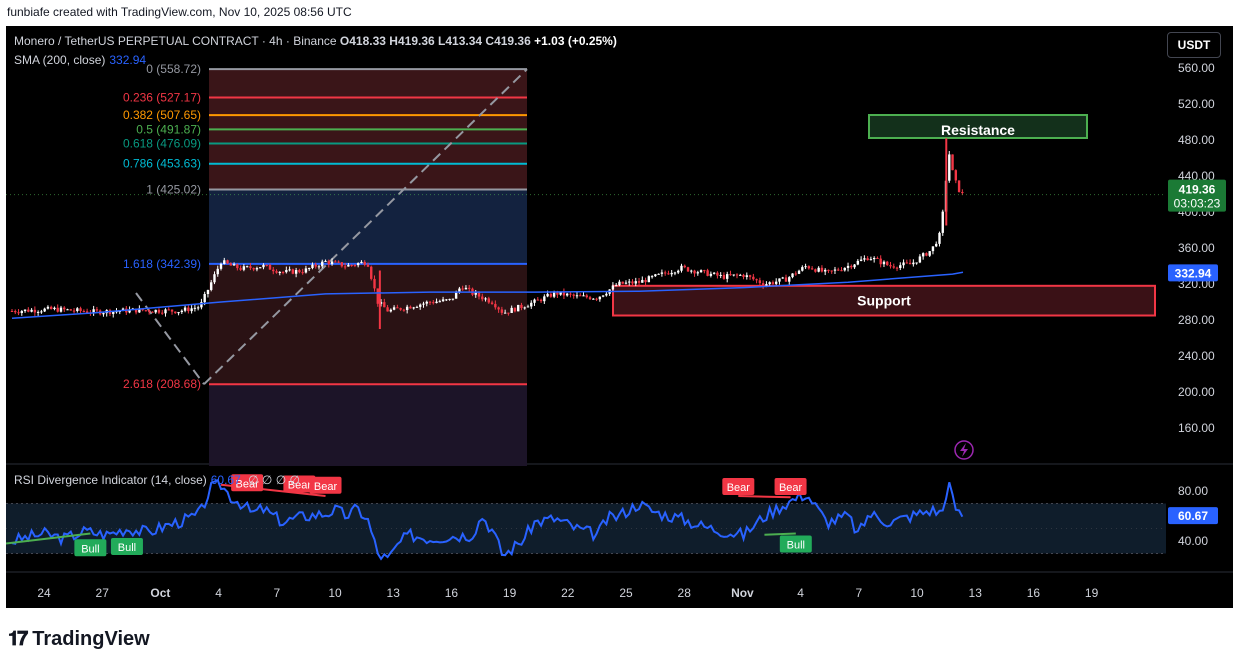 This screenshot has width=1246, height=661. Describe the element at coordinates (1196, 356) in the screenshot. I see `price-tick-label: 240.00` at that location.